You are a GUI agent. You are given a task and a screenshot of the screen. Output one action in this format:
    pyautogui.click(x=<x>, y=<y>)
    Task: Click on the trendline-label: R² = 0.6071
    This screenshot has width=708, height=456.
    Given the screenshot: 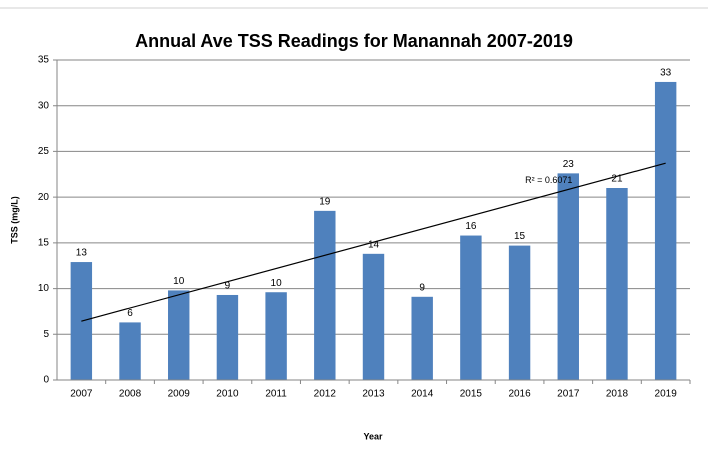 What is the action you would take?
    pyautogui.click(x=548, y=180)
    